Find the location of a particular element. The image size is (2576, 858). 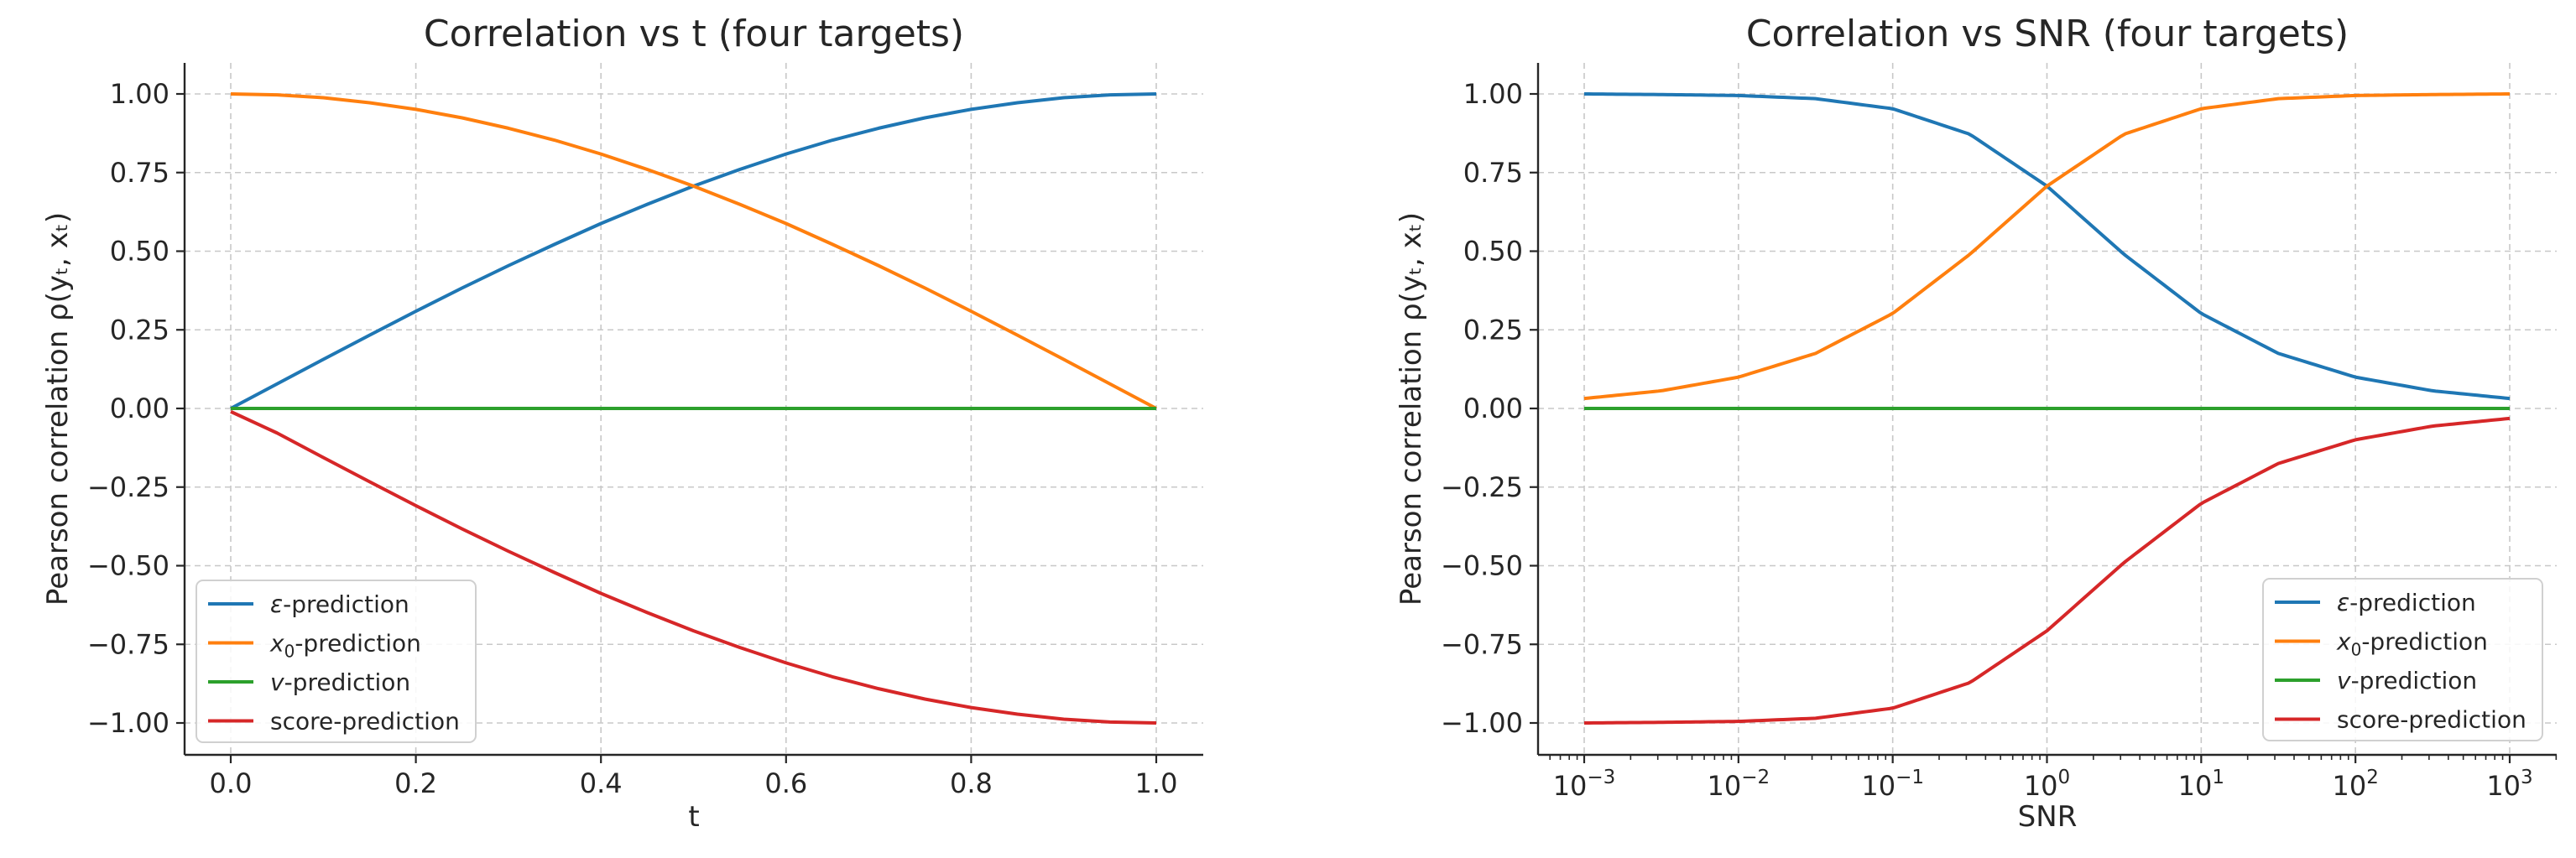

x-tick-exponent: 3 is located at coordinates (2527, 777).